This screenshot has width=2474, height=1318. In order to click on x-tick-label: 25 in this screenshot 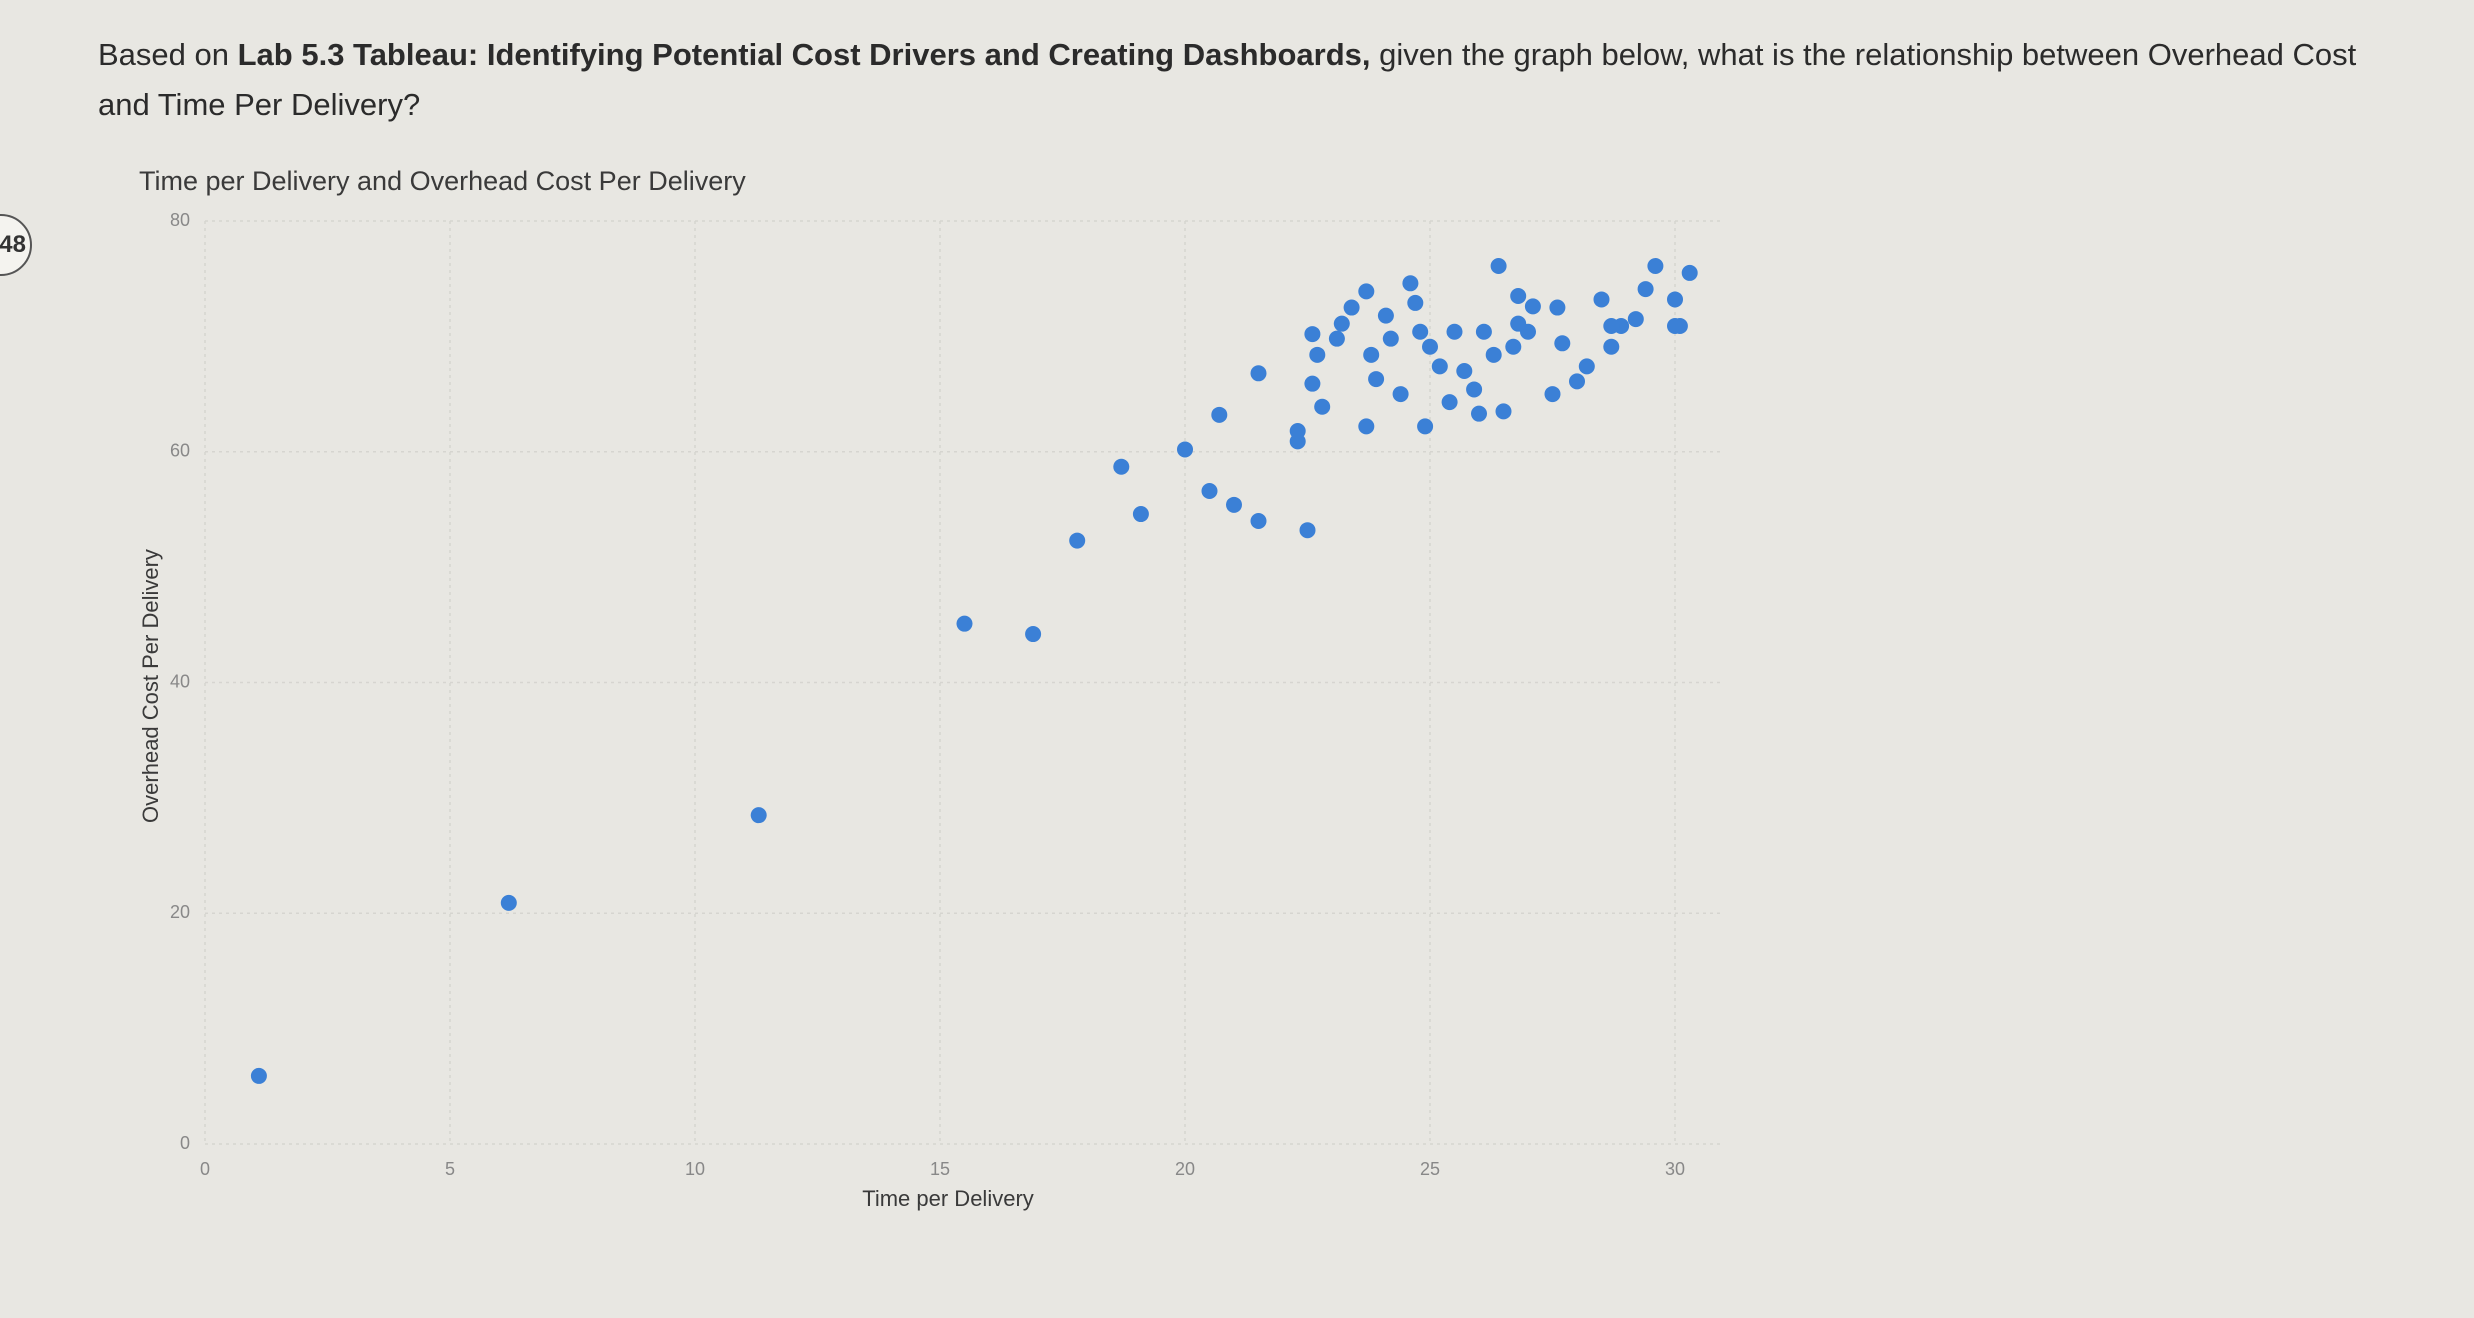, I will do `click(1430, 1169)`.